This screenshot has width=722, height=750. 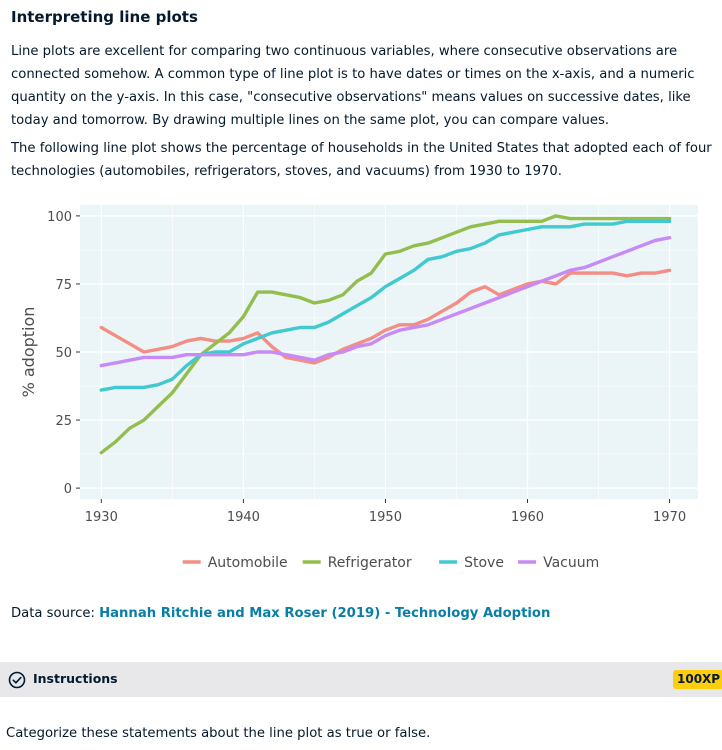 I want to click on check-circle-icon, so click(x=17, y=680).